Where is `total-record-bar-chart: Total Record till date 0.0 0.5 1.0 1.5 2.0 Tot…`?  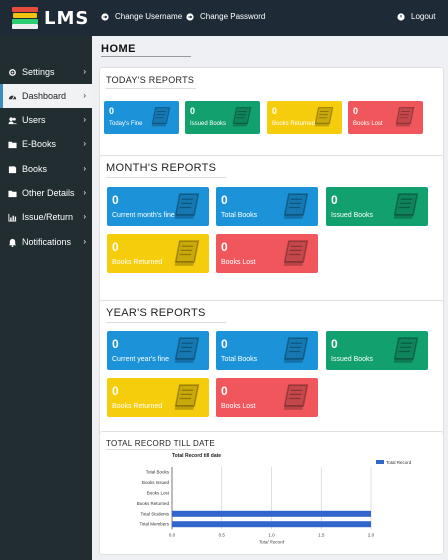 total-record-bar-chart: Total Record till date 0.0 0.5 1.0 1.5 2.0 Tot… is located at coordinates (274, 498).